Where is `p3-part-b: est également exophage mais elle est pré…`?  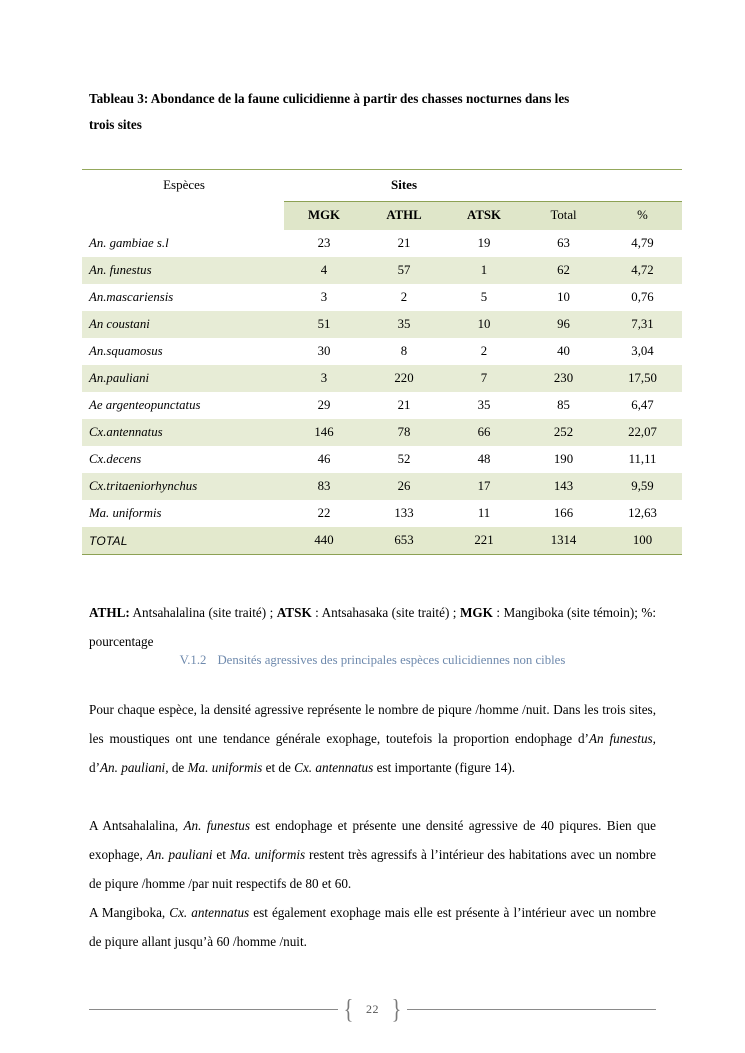
p3-part-b: est également exophage mais elle est pré… is located at coordinates (372, 927).